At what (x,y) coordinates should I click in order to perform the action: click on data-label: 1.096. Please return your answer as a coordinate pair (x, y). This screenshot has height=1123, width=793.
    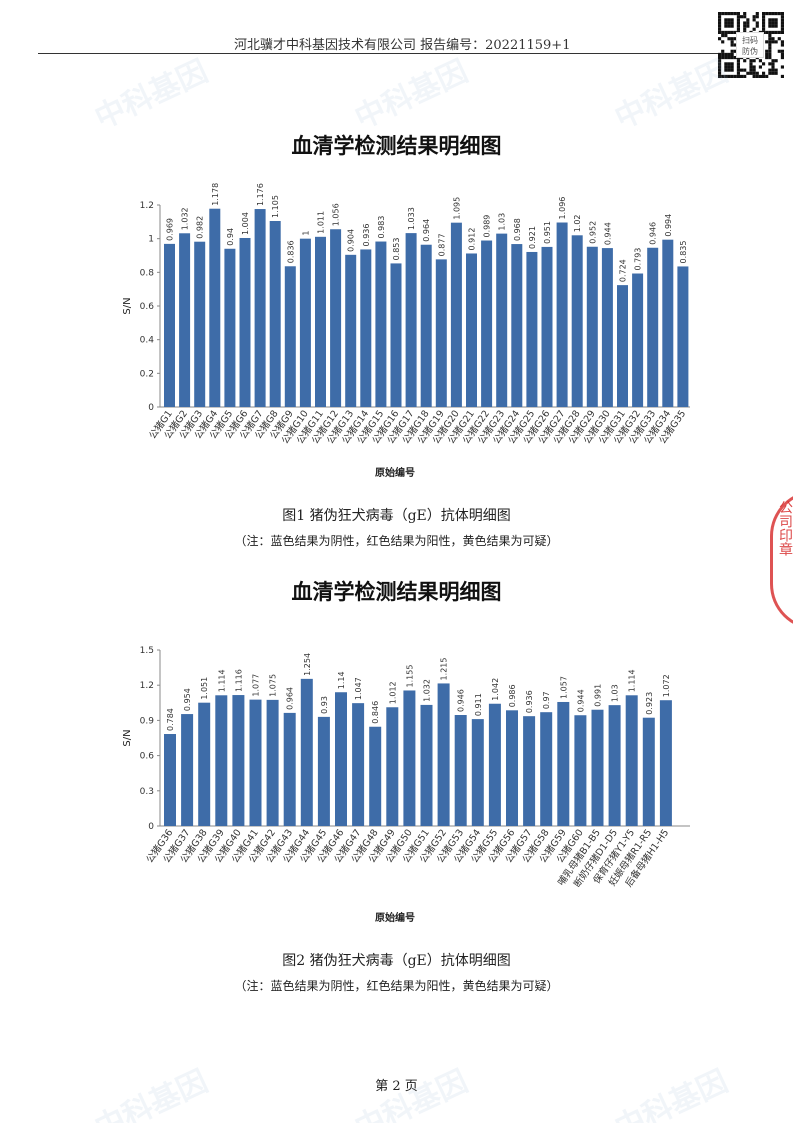
    Looking at the image, I should click on (562, 208).